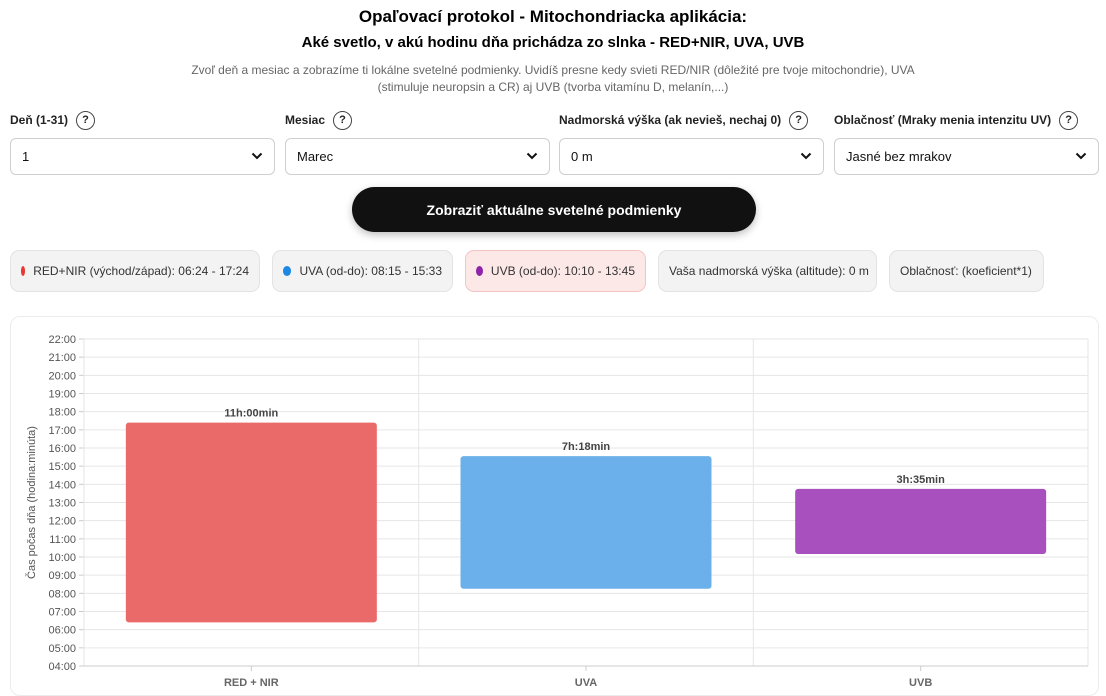 This screenshot has height=696, width=1106. I want to click on bar-uvb, so click(921, 521).